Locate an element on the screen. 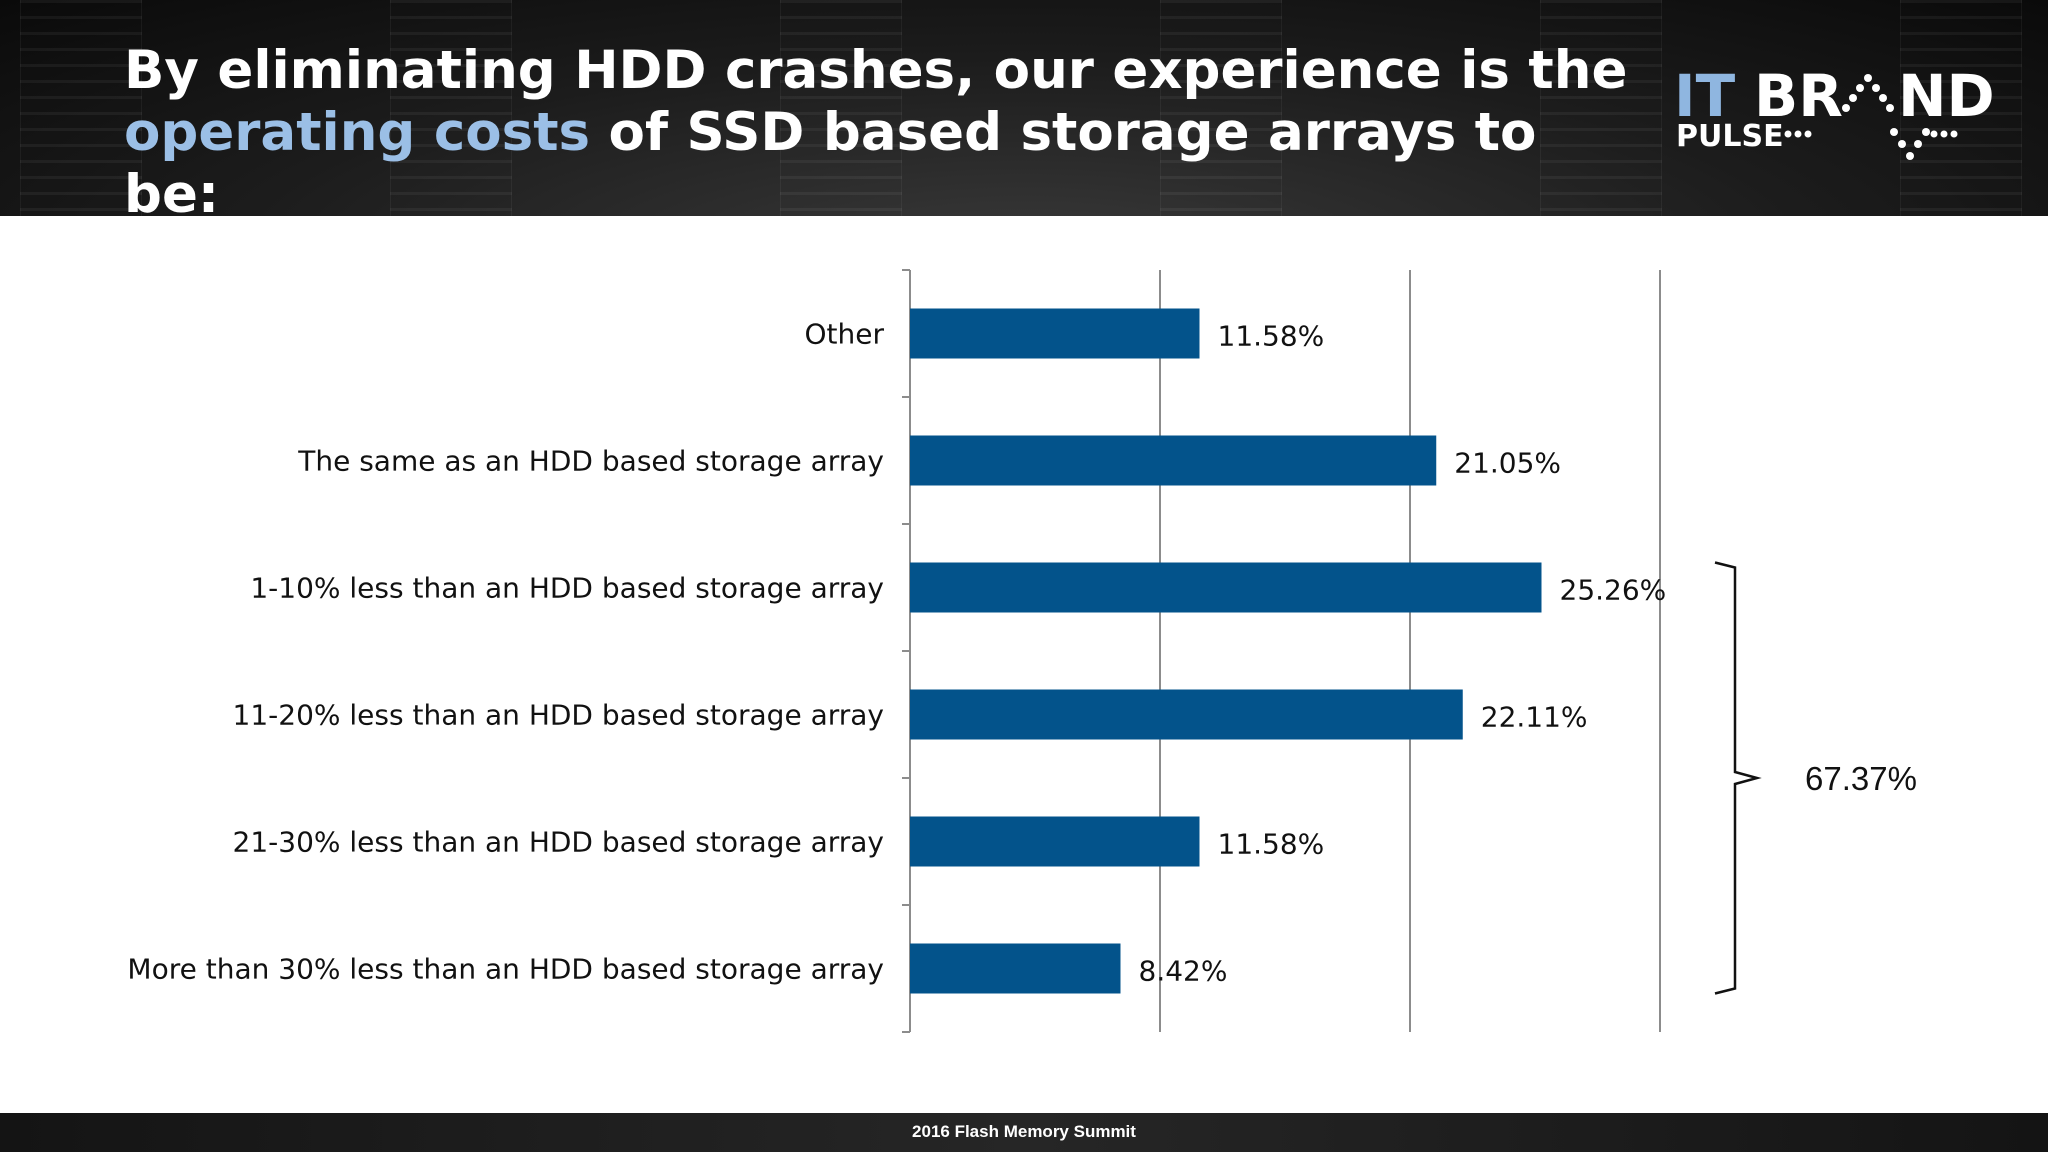 The width and height of the screenshot is (2048, 1152). chart-bracket: 67.37% is located at coordinates (1815, 778).